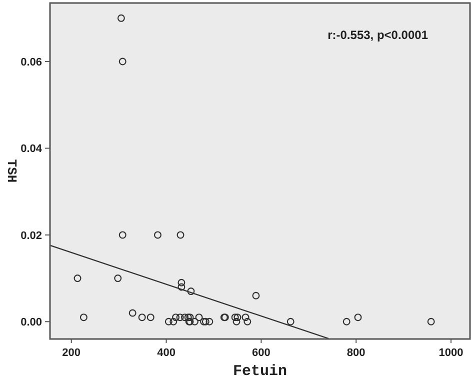 The height and width of the screenshot is (382, 474). I want to click on x-axis-title: Fetuin, so click(260, 371).